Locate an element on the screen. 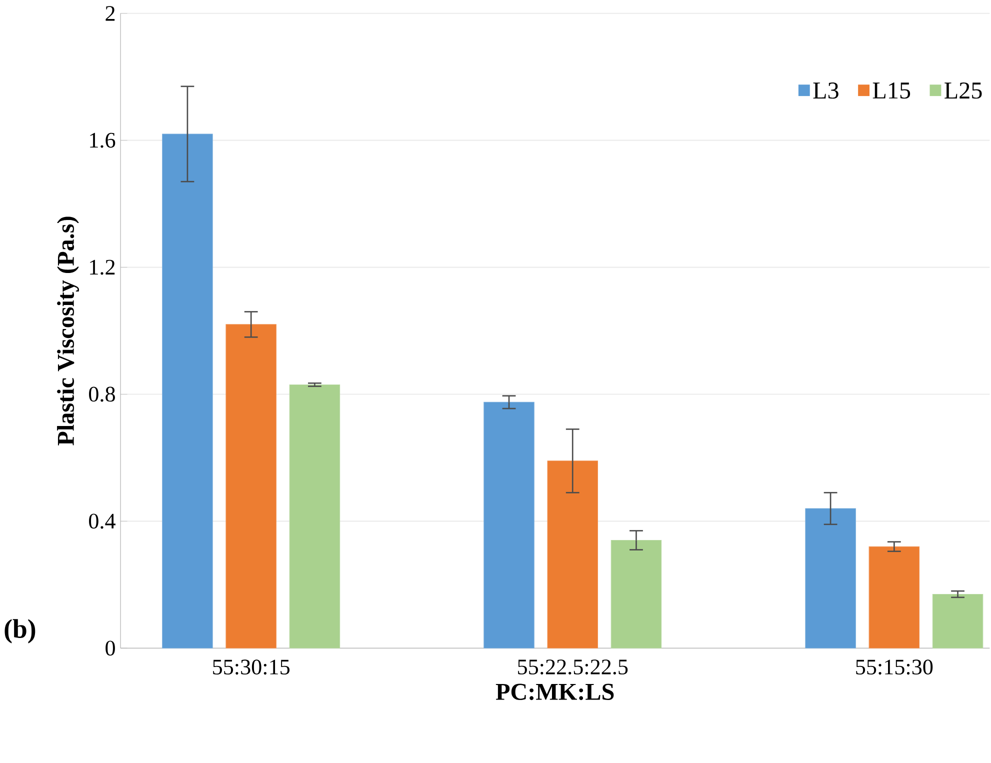 The image size is (991, 763). x-axis-title: PC:MK:LS is located at coordinates (555, 692).